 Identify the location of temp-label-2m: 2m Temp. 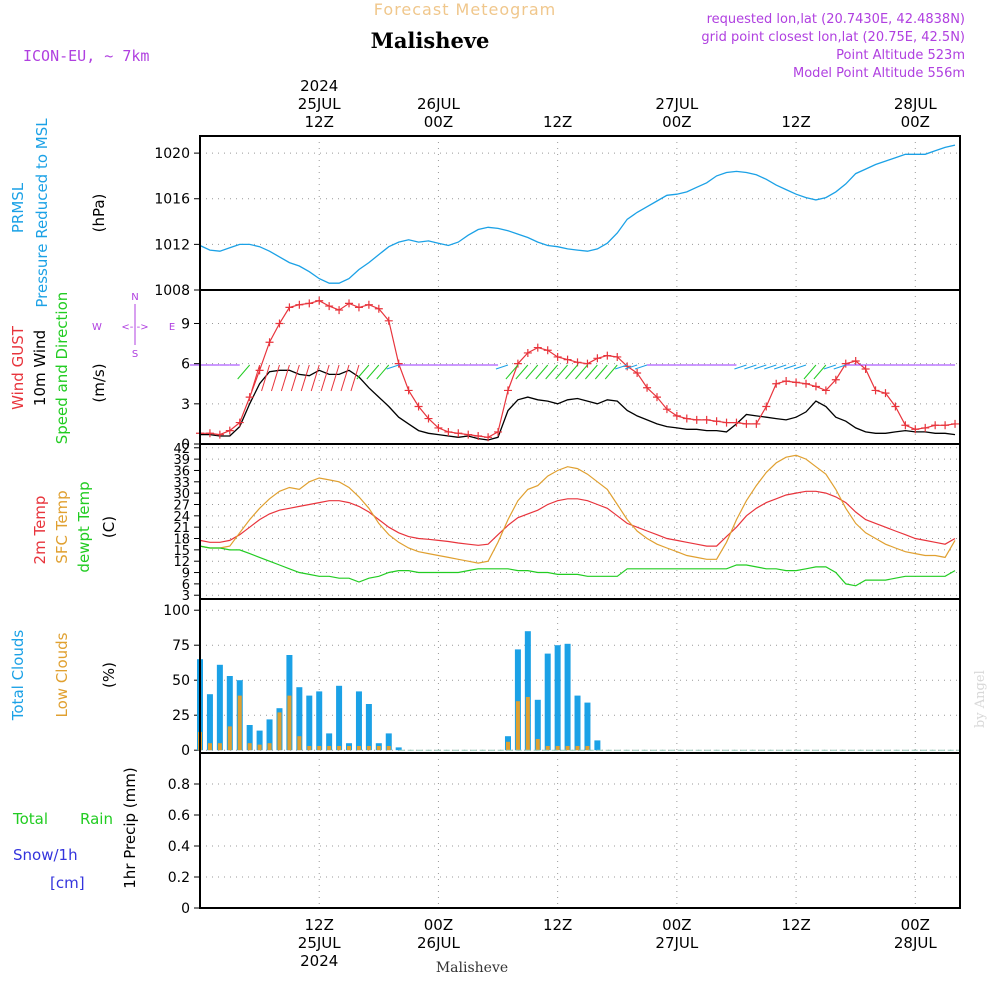
(40, 530).